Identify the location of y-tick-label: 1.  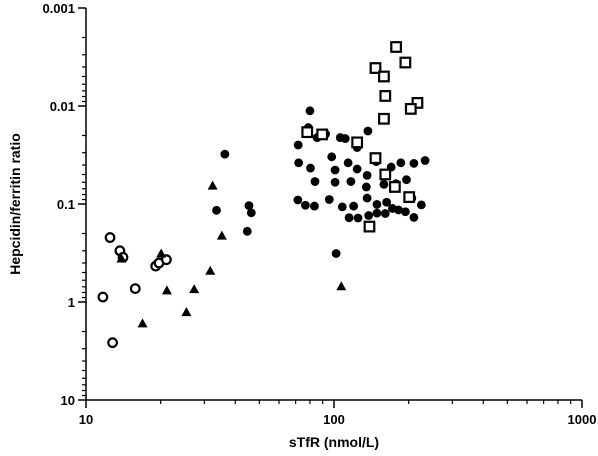
(71, 302).